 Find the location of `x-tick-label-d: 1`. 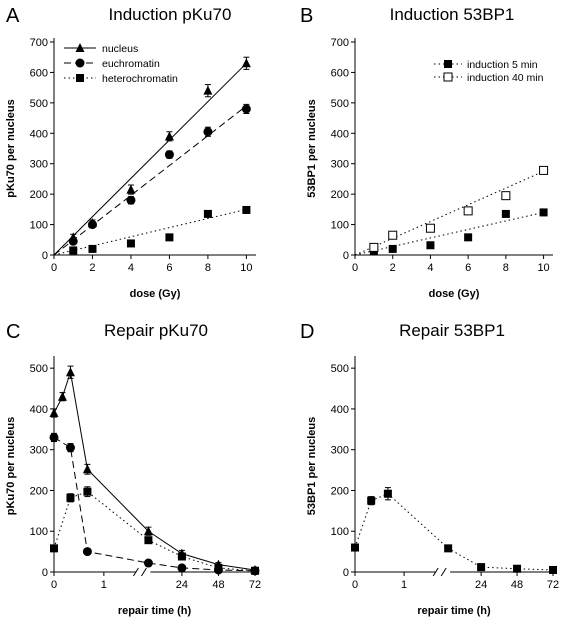

x-tick-label-d: 1 is located at coordinates (404, 585).